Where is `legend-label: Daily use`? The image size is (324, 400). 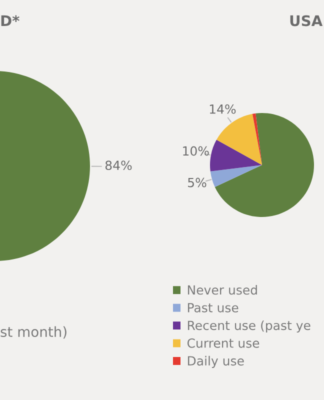 legend-label: Daily use is located at coordinates (216, 362).